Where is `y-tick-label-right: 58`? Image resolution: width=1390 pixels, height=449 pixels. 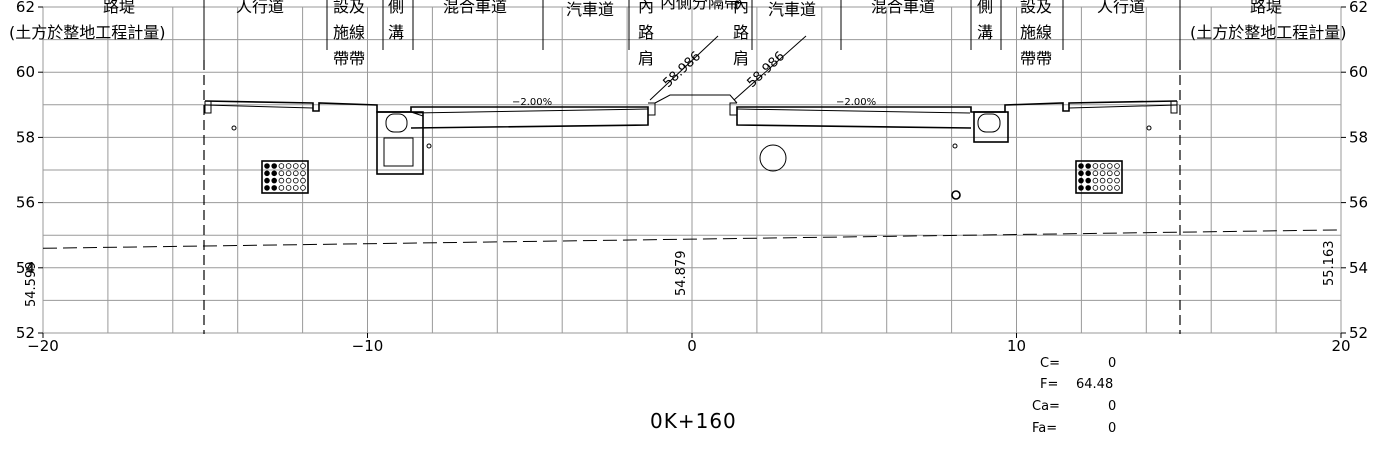
y-tick-label-right: 58 is located at coordinates (1358, 137).